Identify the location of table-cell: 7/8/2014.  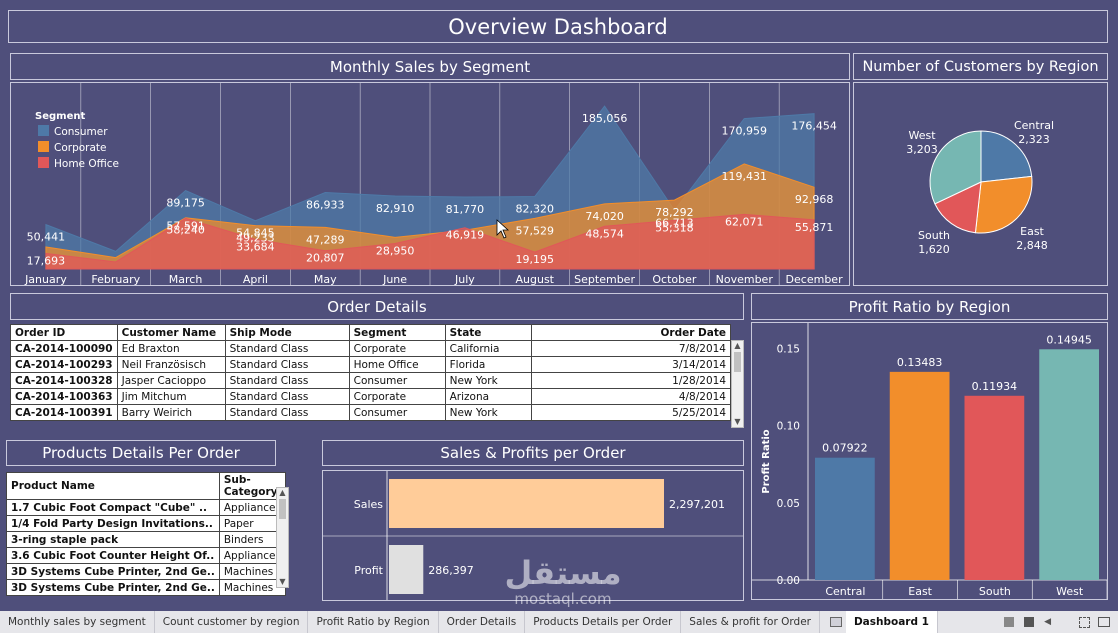
(631, 348).